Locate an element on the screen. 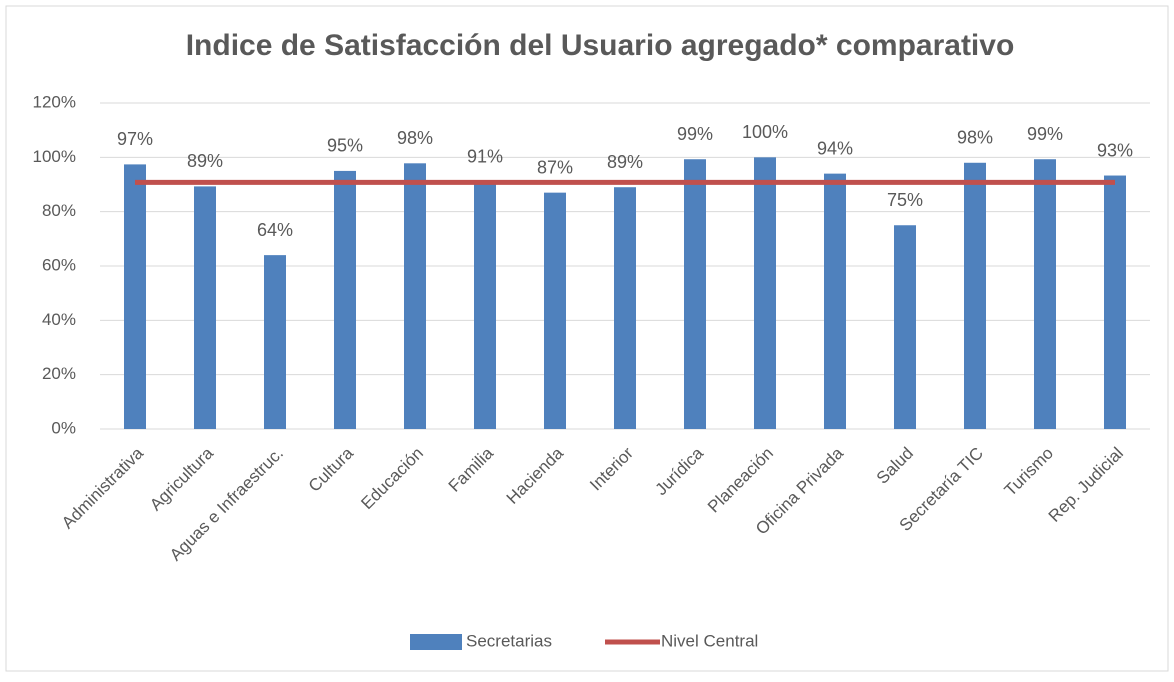  data-label: 91% is located at coordinates (485, 157).